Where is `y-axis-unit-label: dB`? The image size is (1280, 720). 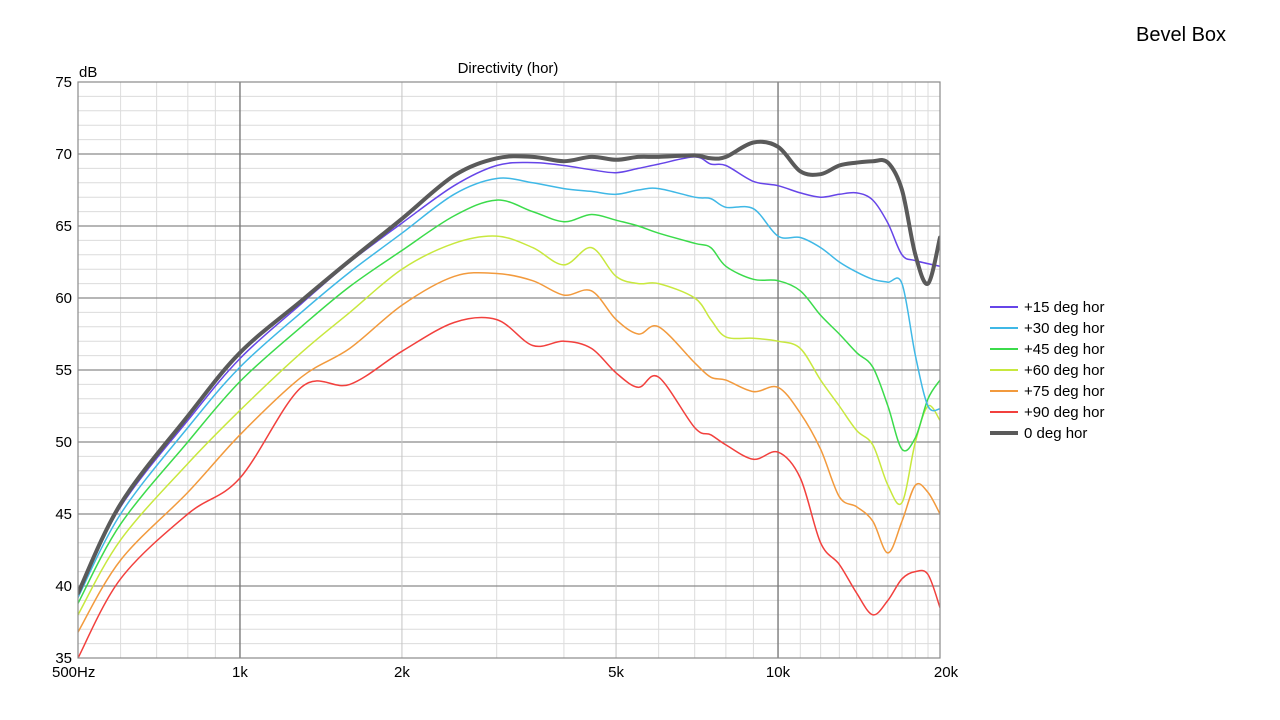 y-axis-unit-label: dB is located at coordinates (88, 72).